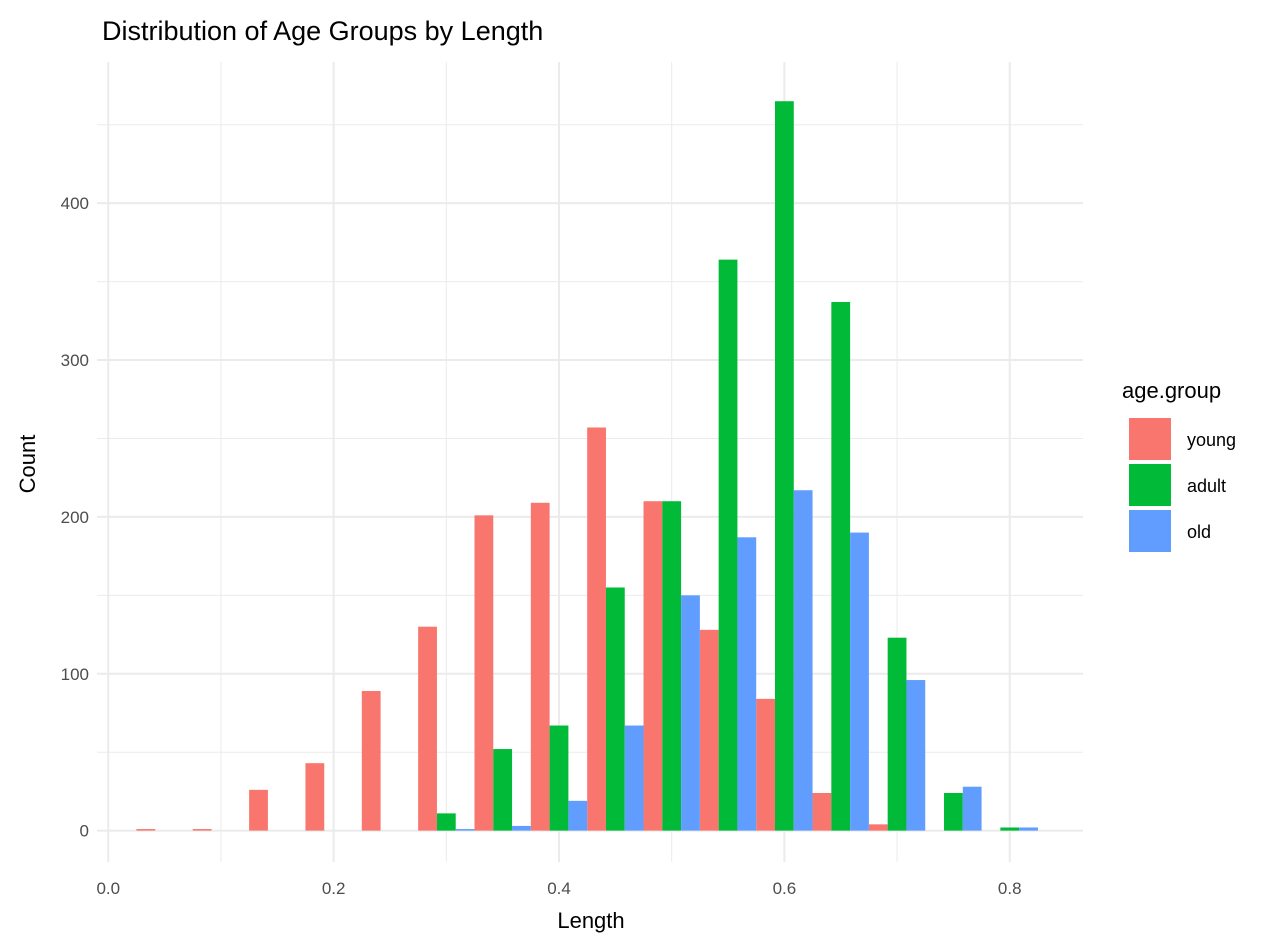  I want to click on legend-swatch-adult, so click(1150, 485).